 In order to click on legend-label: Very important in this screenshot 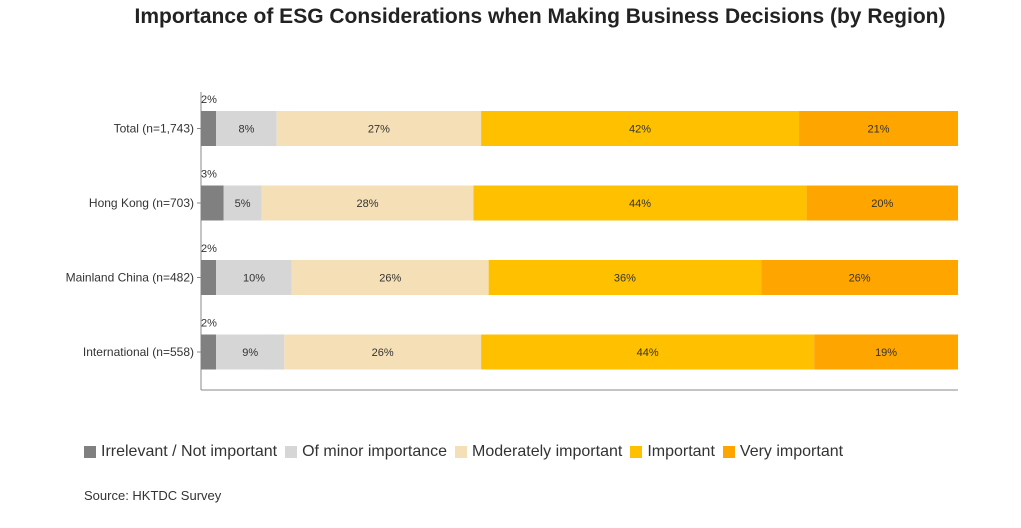, I will do `click(791, 451)`.